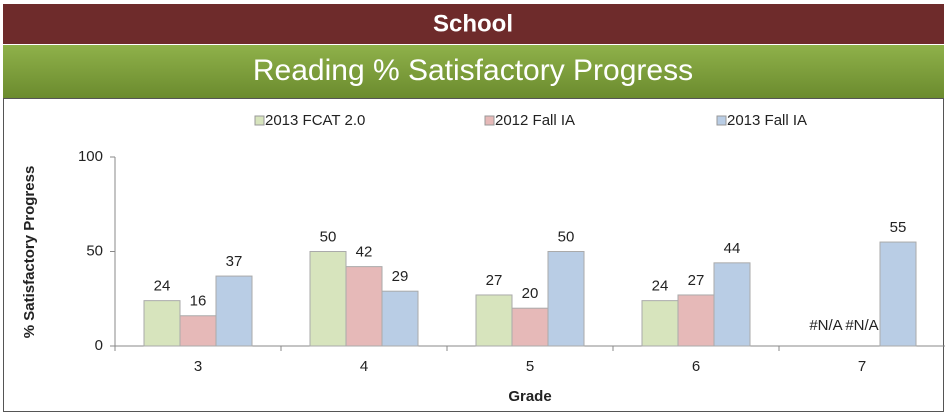 The width and height of the screenshot is (947, 417). Describe the element at coordinates (198, 366) in the screenshot. I see `x-tick-label: 3` at that location.